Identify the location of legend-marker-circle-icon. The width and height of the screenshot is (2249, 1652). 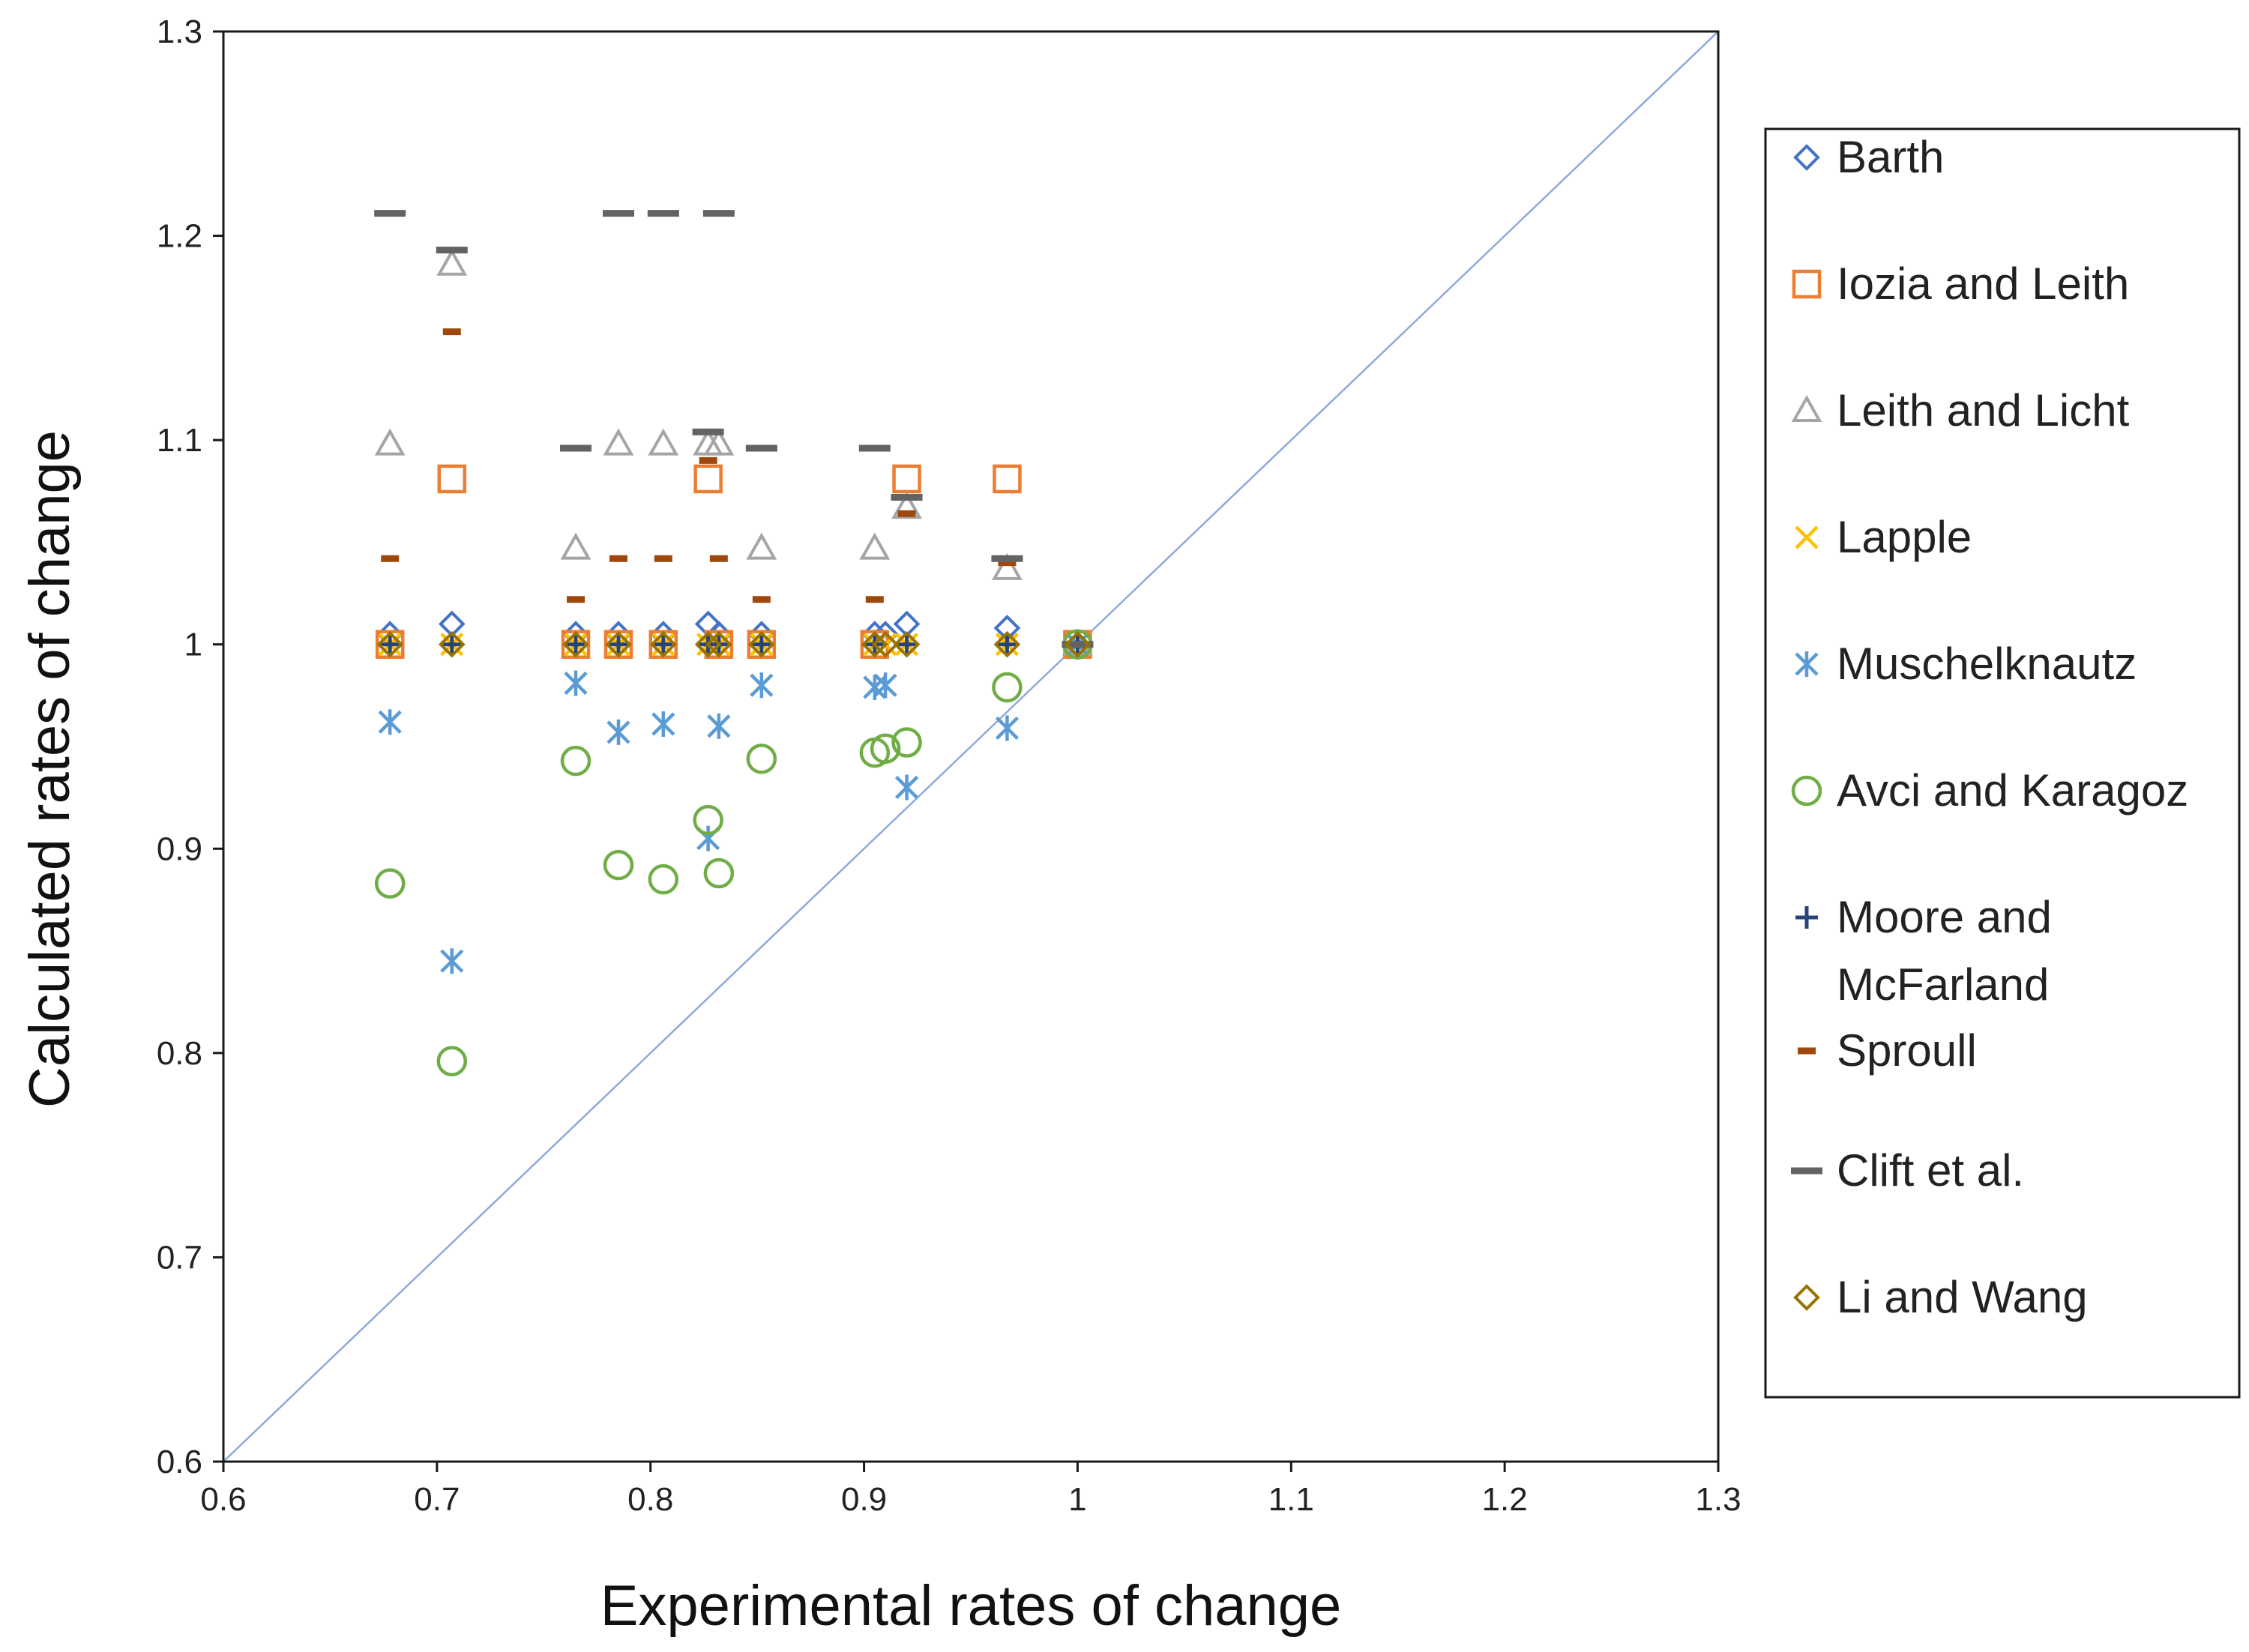
(1807, 791).